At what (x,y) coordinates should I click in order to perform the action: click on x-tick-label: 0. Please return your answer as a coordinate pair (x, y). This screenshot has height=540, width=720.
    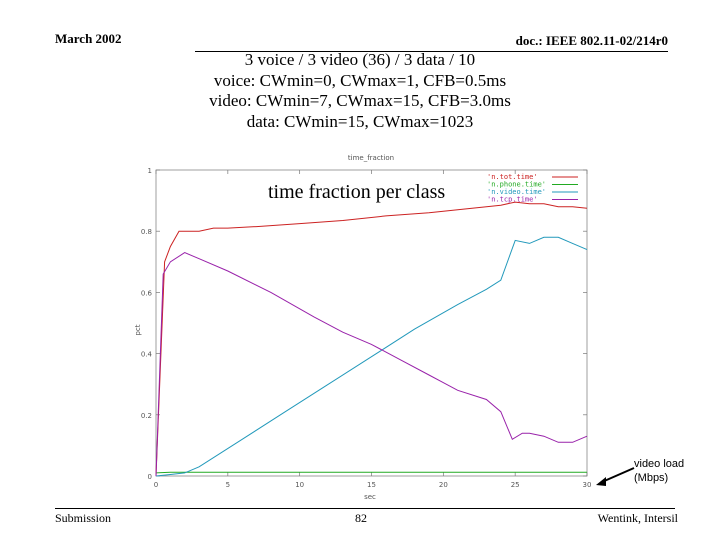
    Looking at the image, I should click on (156, 485).